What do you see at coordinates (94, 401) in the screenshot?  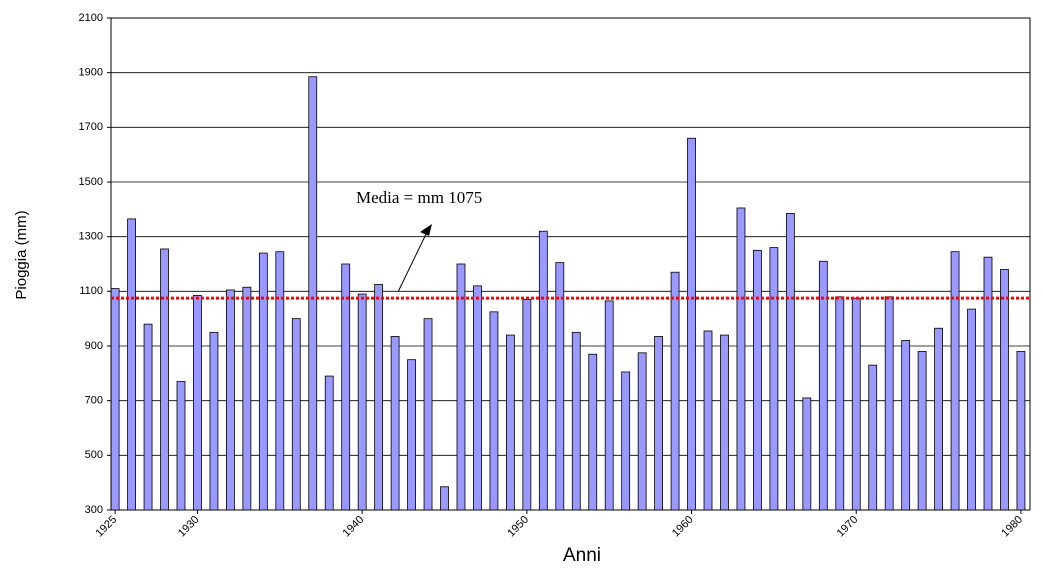 I see `y-tick-label: 700` at bounding box center [94, 401].